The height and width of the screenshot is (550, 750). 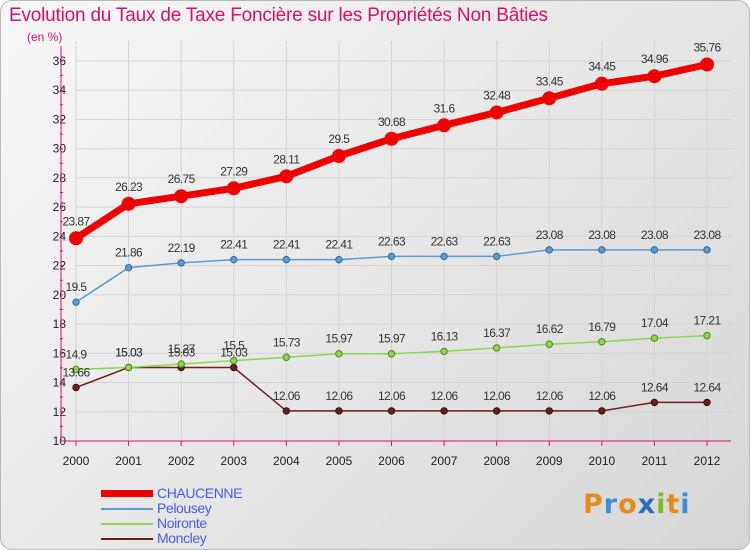 What do you see at coordinates (60, 236) in the screenshot?
I see `y-tick-label: 24` at bounding box center [60, 236].